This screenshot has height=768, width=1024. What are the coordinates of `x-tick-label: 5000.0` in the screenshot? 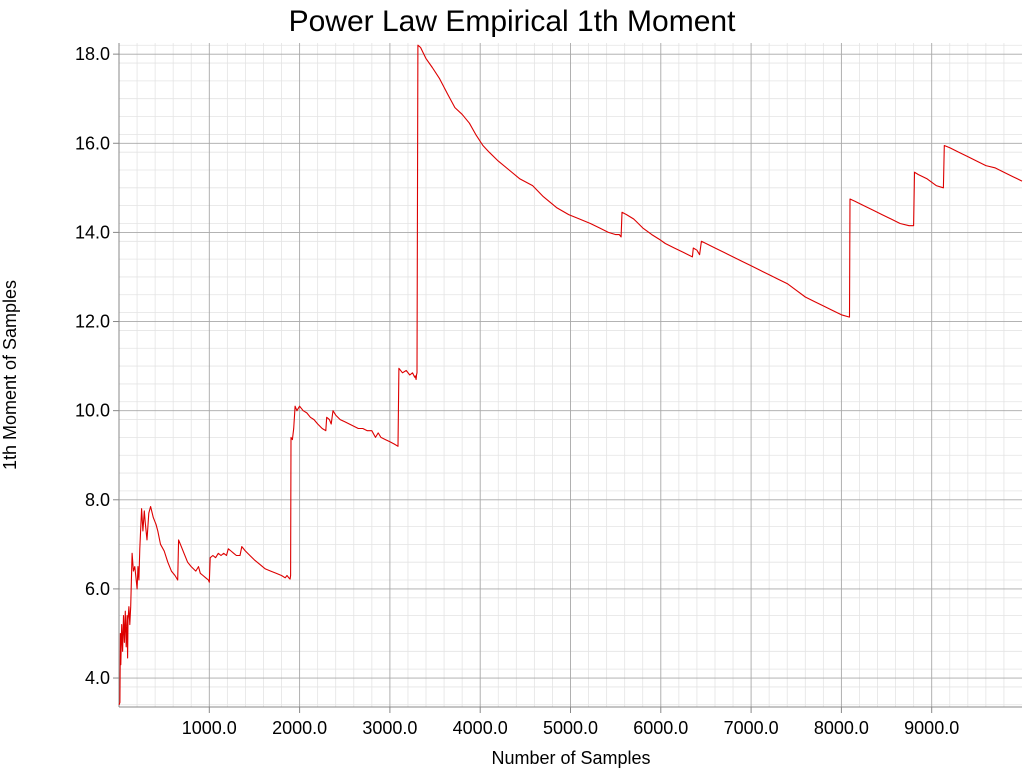 It's located at (570, 728).